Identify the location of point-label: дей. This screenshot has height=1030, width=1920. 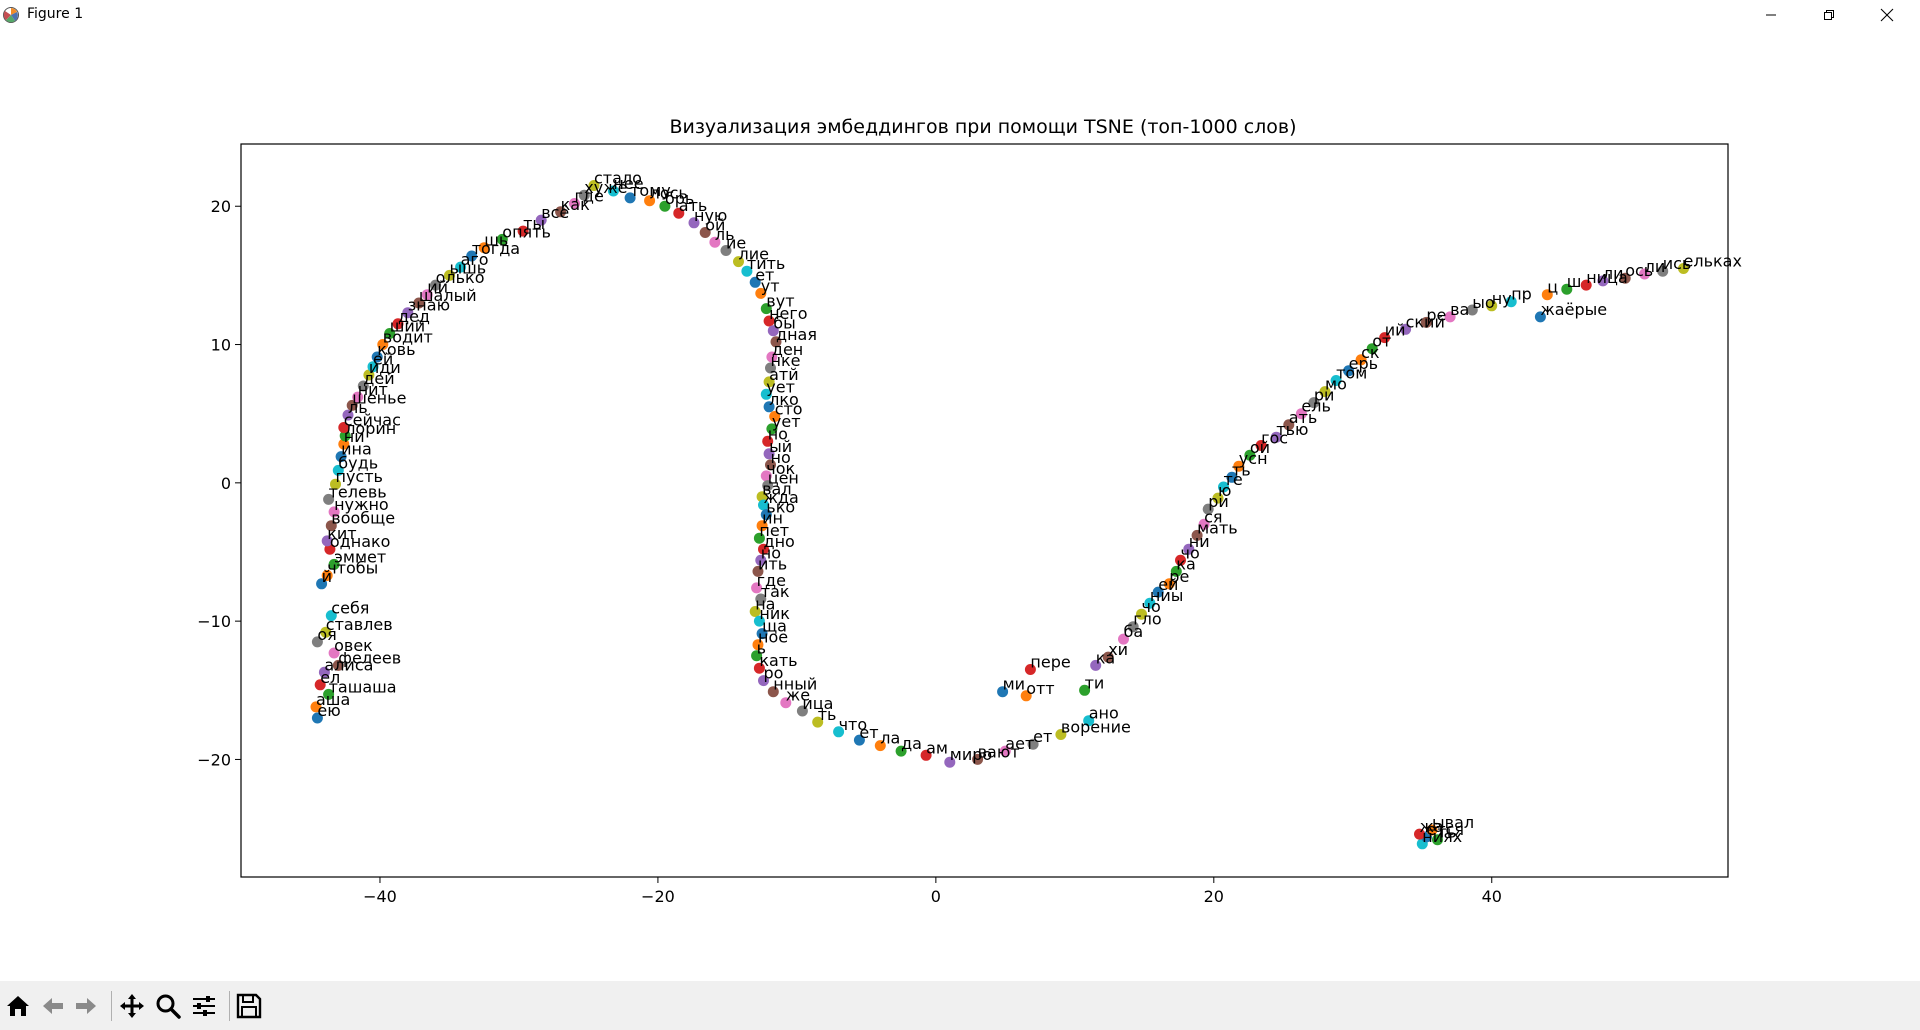
(378, 378).